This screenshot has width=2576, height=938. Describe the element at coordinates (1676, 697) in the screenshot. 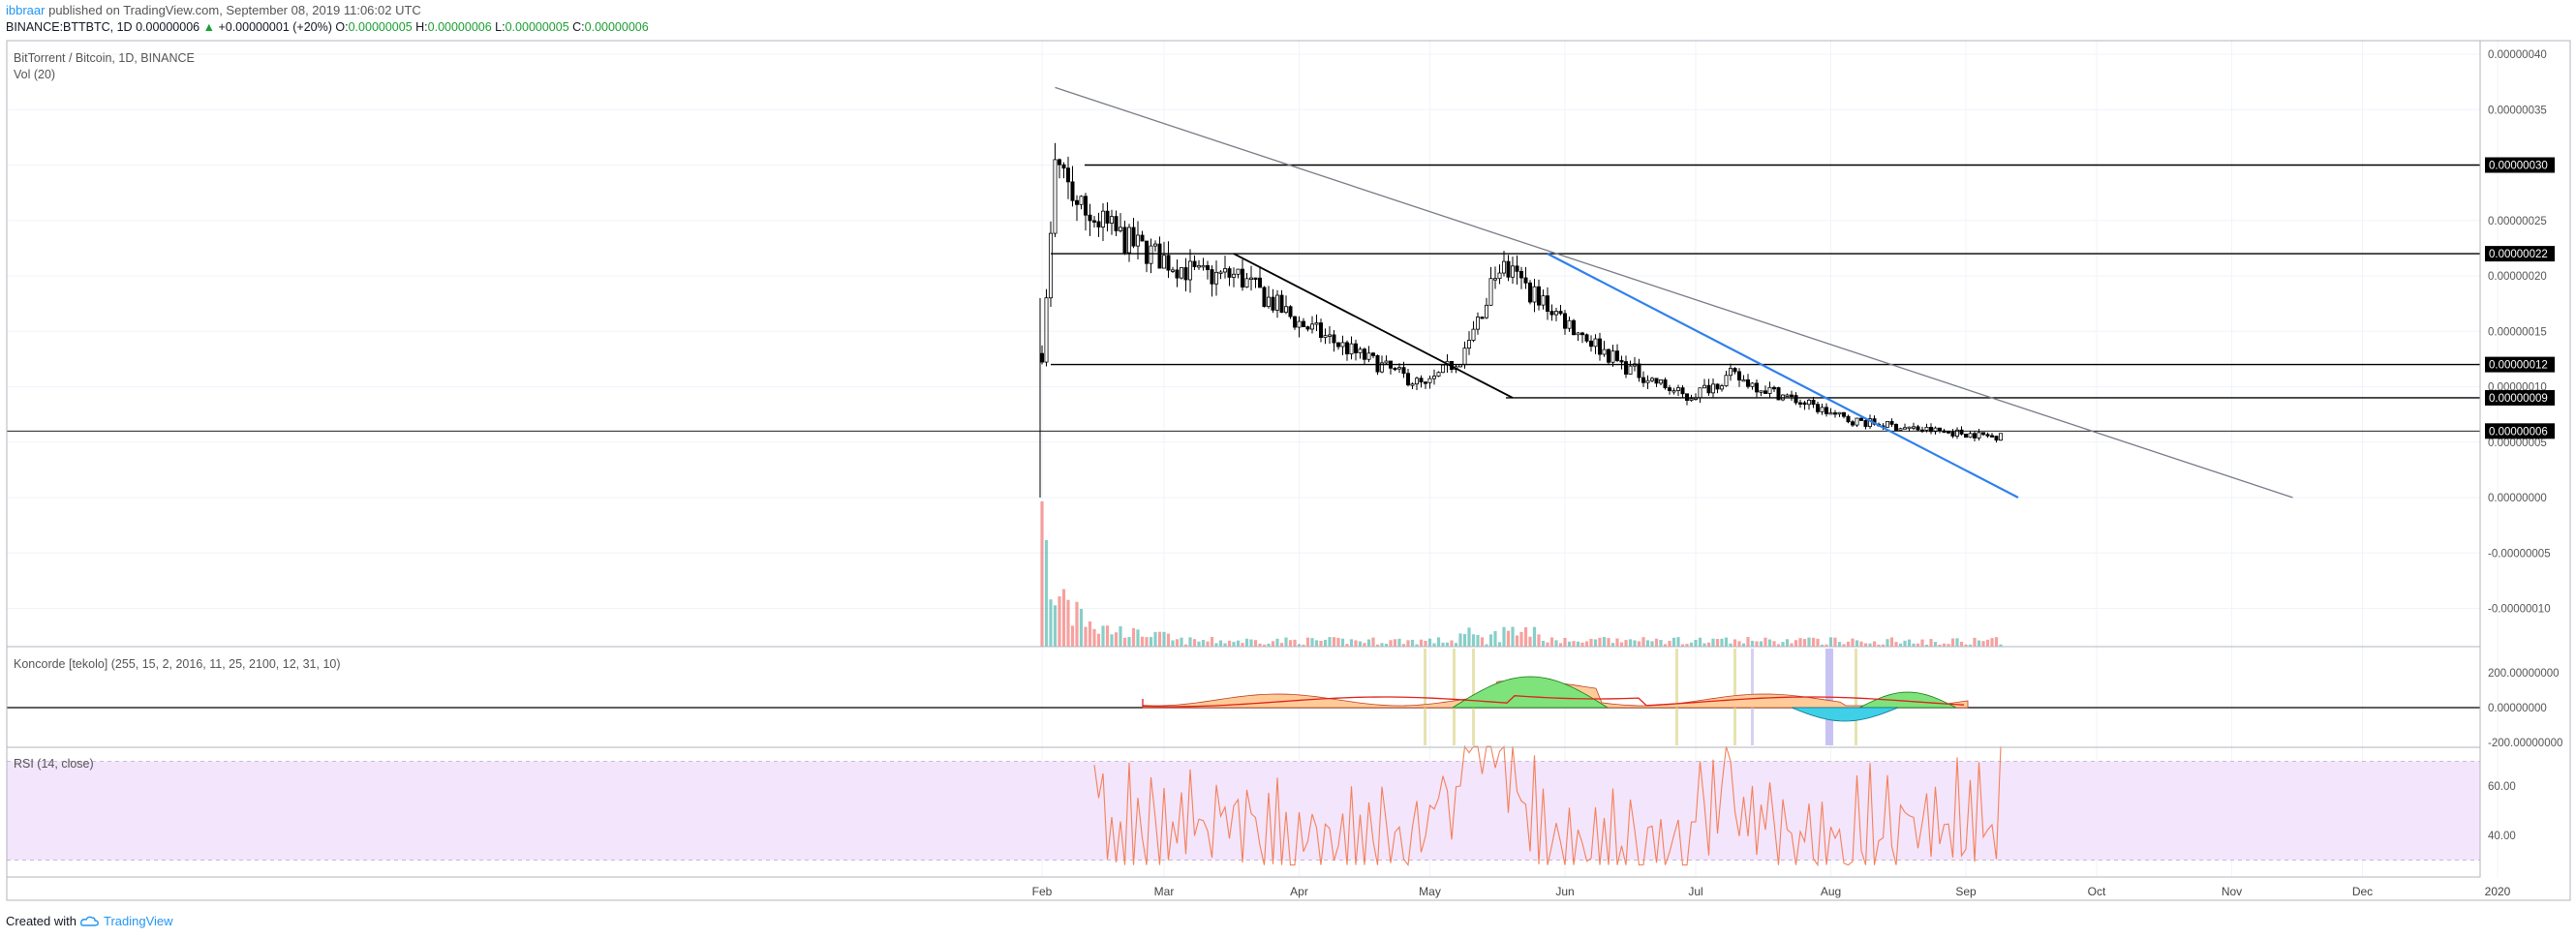

I see `koncorde-signal-bar` at that location.